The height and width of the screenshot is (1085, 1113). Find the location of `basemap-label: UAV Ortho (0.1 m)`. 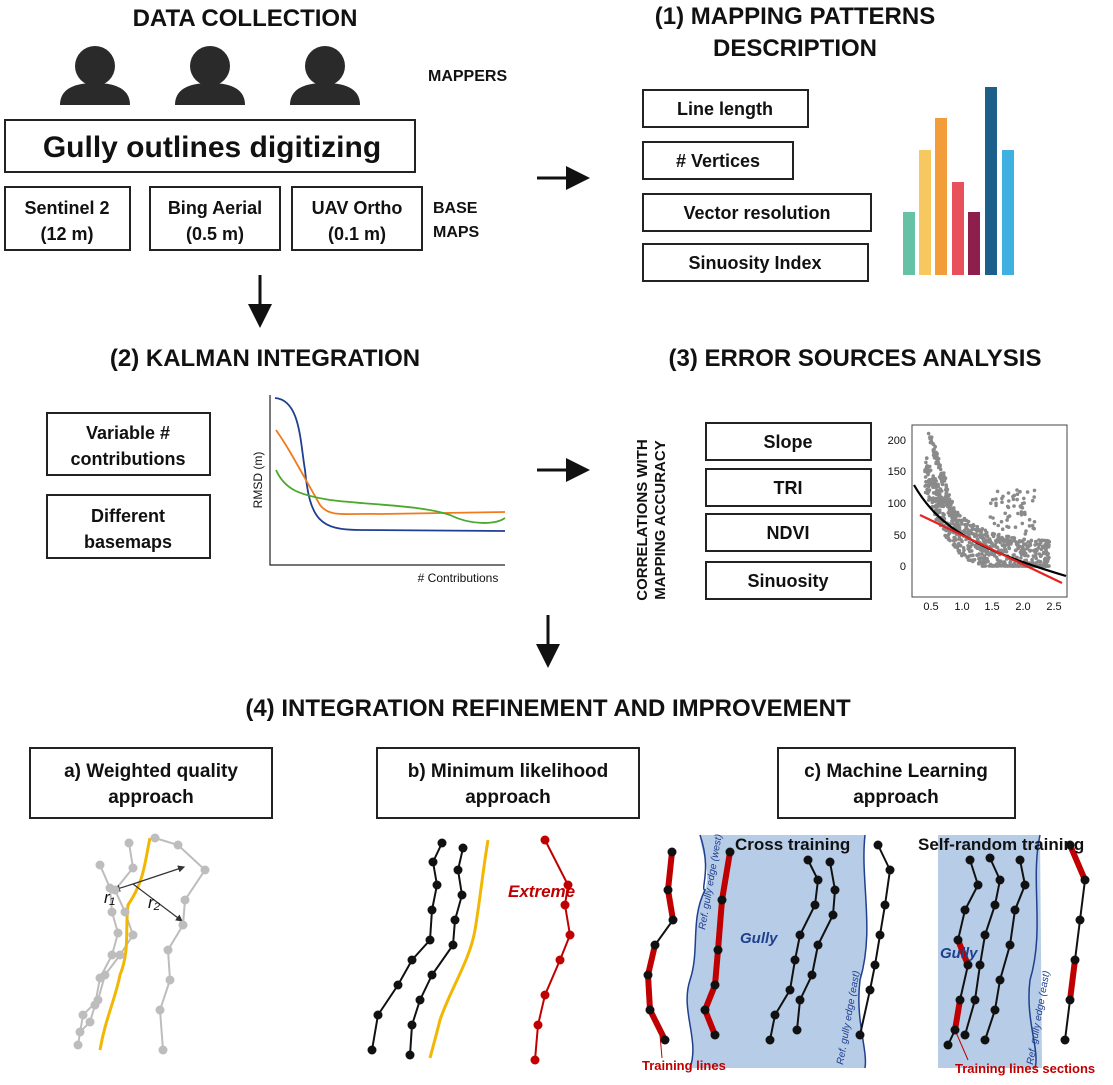

basemap-label: UAV Ortho (0.1 m) is located at coordinates (357, 221).